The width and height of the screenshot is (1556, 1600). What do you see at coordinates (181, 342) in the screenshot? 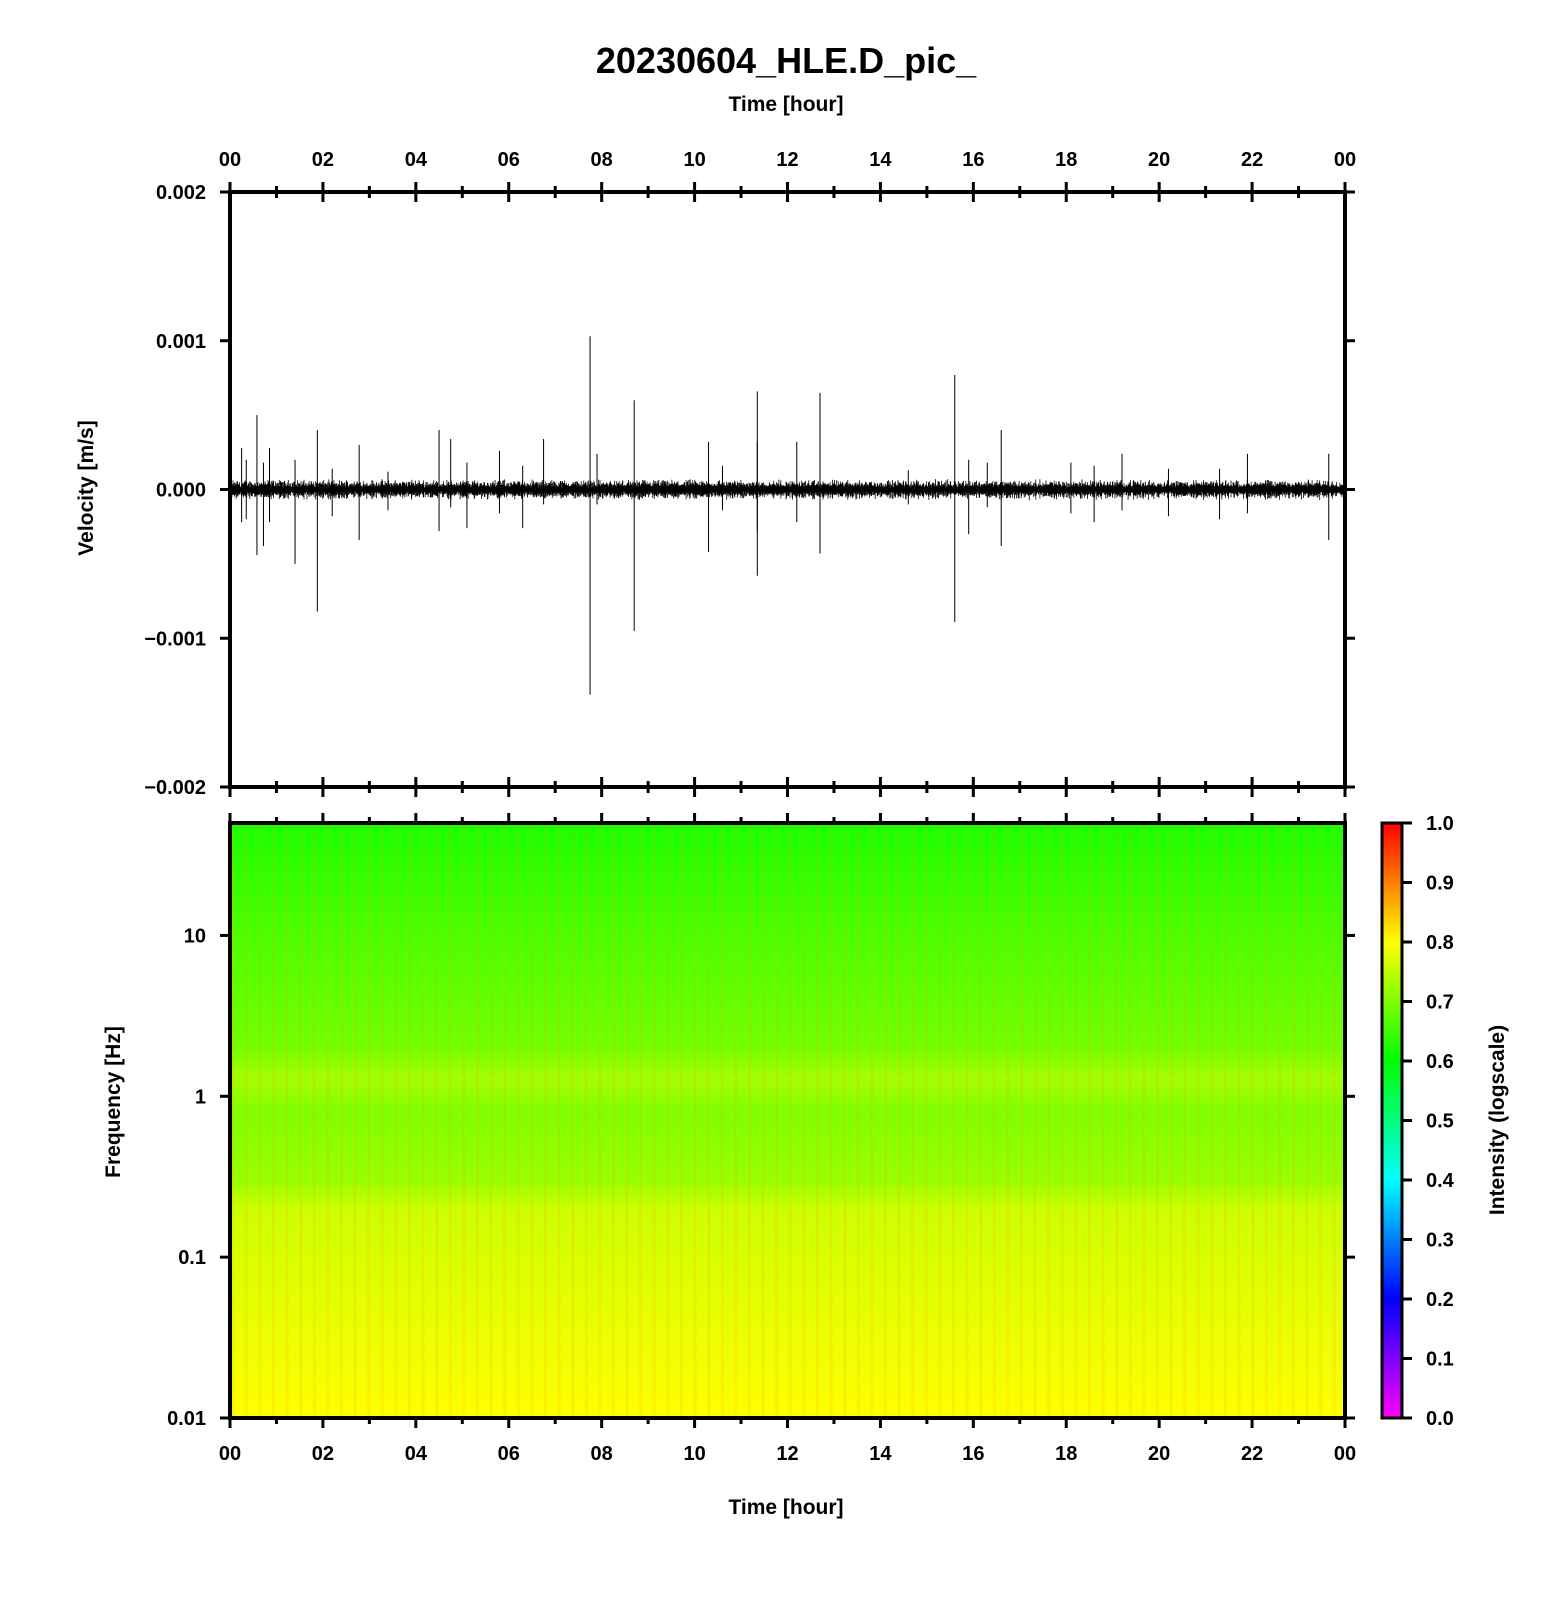
I see `y-tick-label: 0.001` at bounding box center [181, 342].